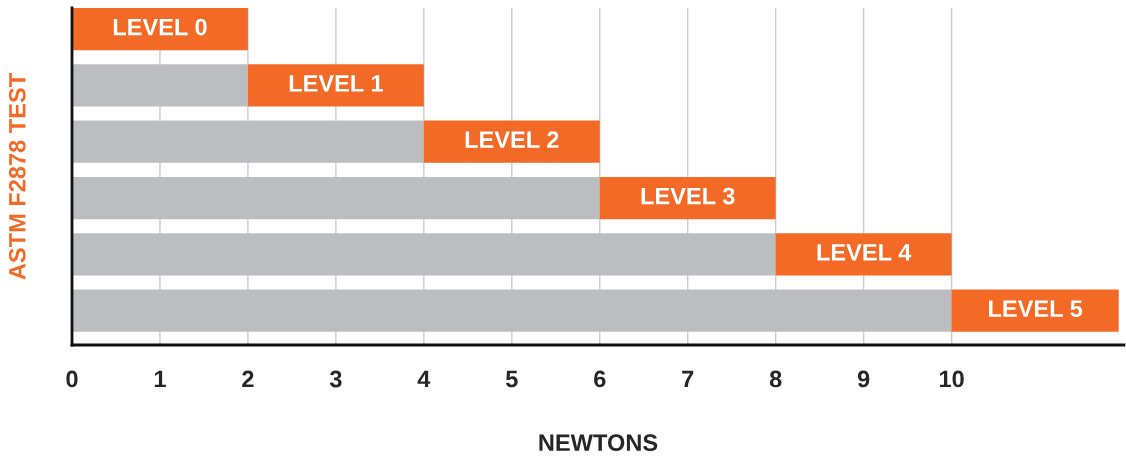 The image size is (1126, 473). I want to click on y-tick-label: LEVEL 1, so click(336, 83).